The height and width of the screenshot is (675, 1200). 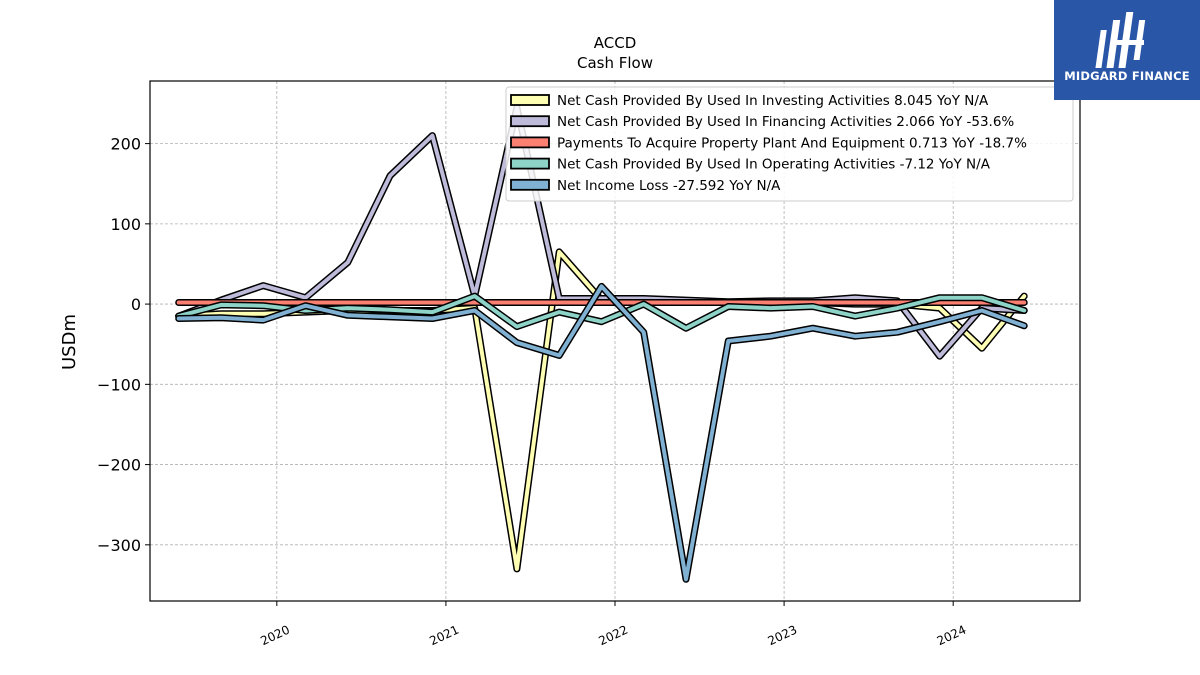 What do you see at coordinates (952, 636) in the screenshot?
I see `x-tick-label: 2024` at bounding box center [952, 636].